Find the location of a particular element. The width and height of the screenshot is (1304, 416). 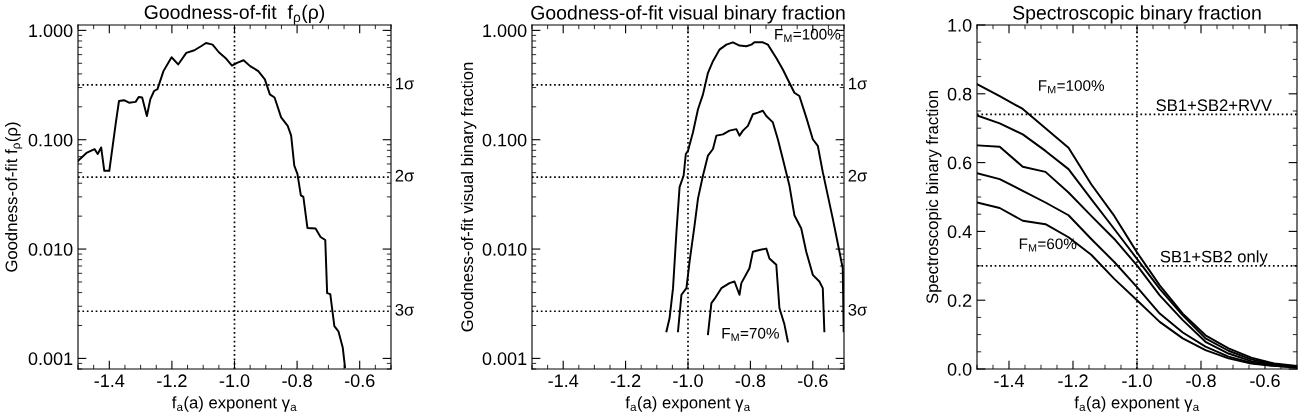

y-tick-label: 1.0 is located at coordinates (960, 25).